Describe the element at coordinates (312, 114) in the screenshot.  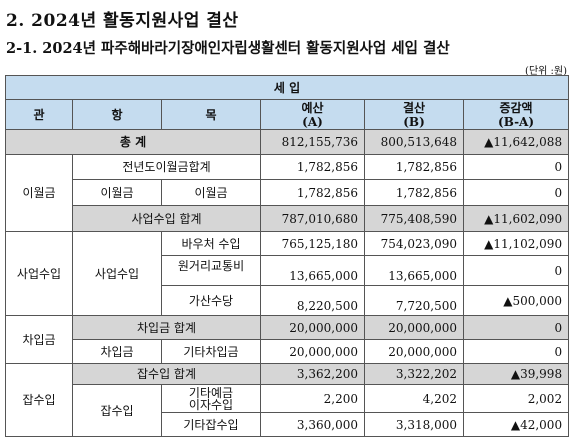
I see `header-budget: 예산 (A)` at that location.